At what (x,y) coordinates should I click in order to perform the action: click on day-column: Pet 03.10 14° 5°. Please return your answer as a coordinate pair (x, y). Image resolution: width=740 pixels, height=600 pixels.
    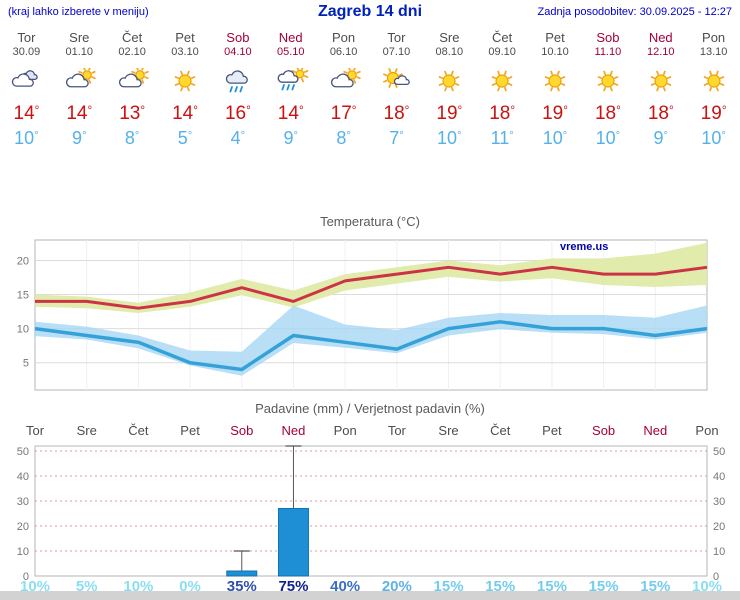
    Looking at the image, I should click on (185, 89).